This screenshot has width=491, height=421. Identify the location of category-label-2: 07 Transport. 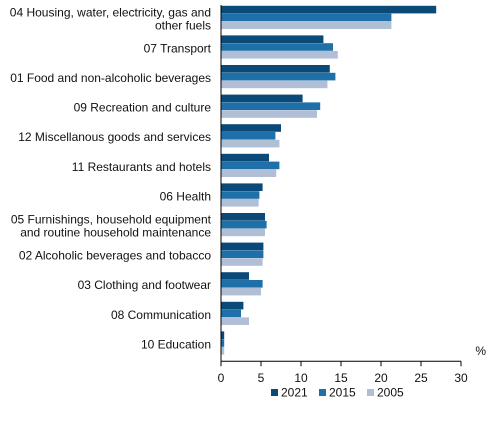
(178, 48).